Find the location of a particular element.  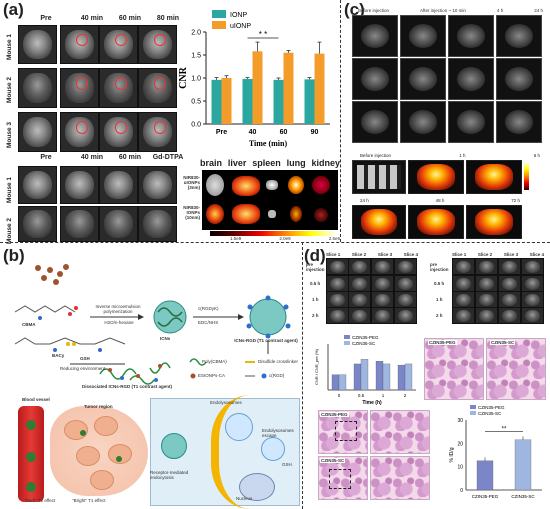

icns-label: ICNs is located at coordinates (165, 338).